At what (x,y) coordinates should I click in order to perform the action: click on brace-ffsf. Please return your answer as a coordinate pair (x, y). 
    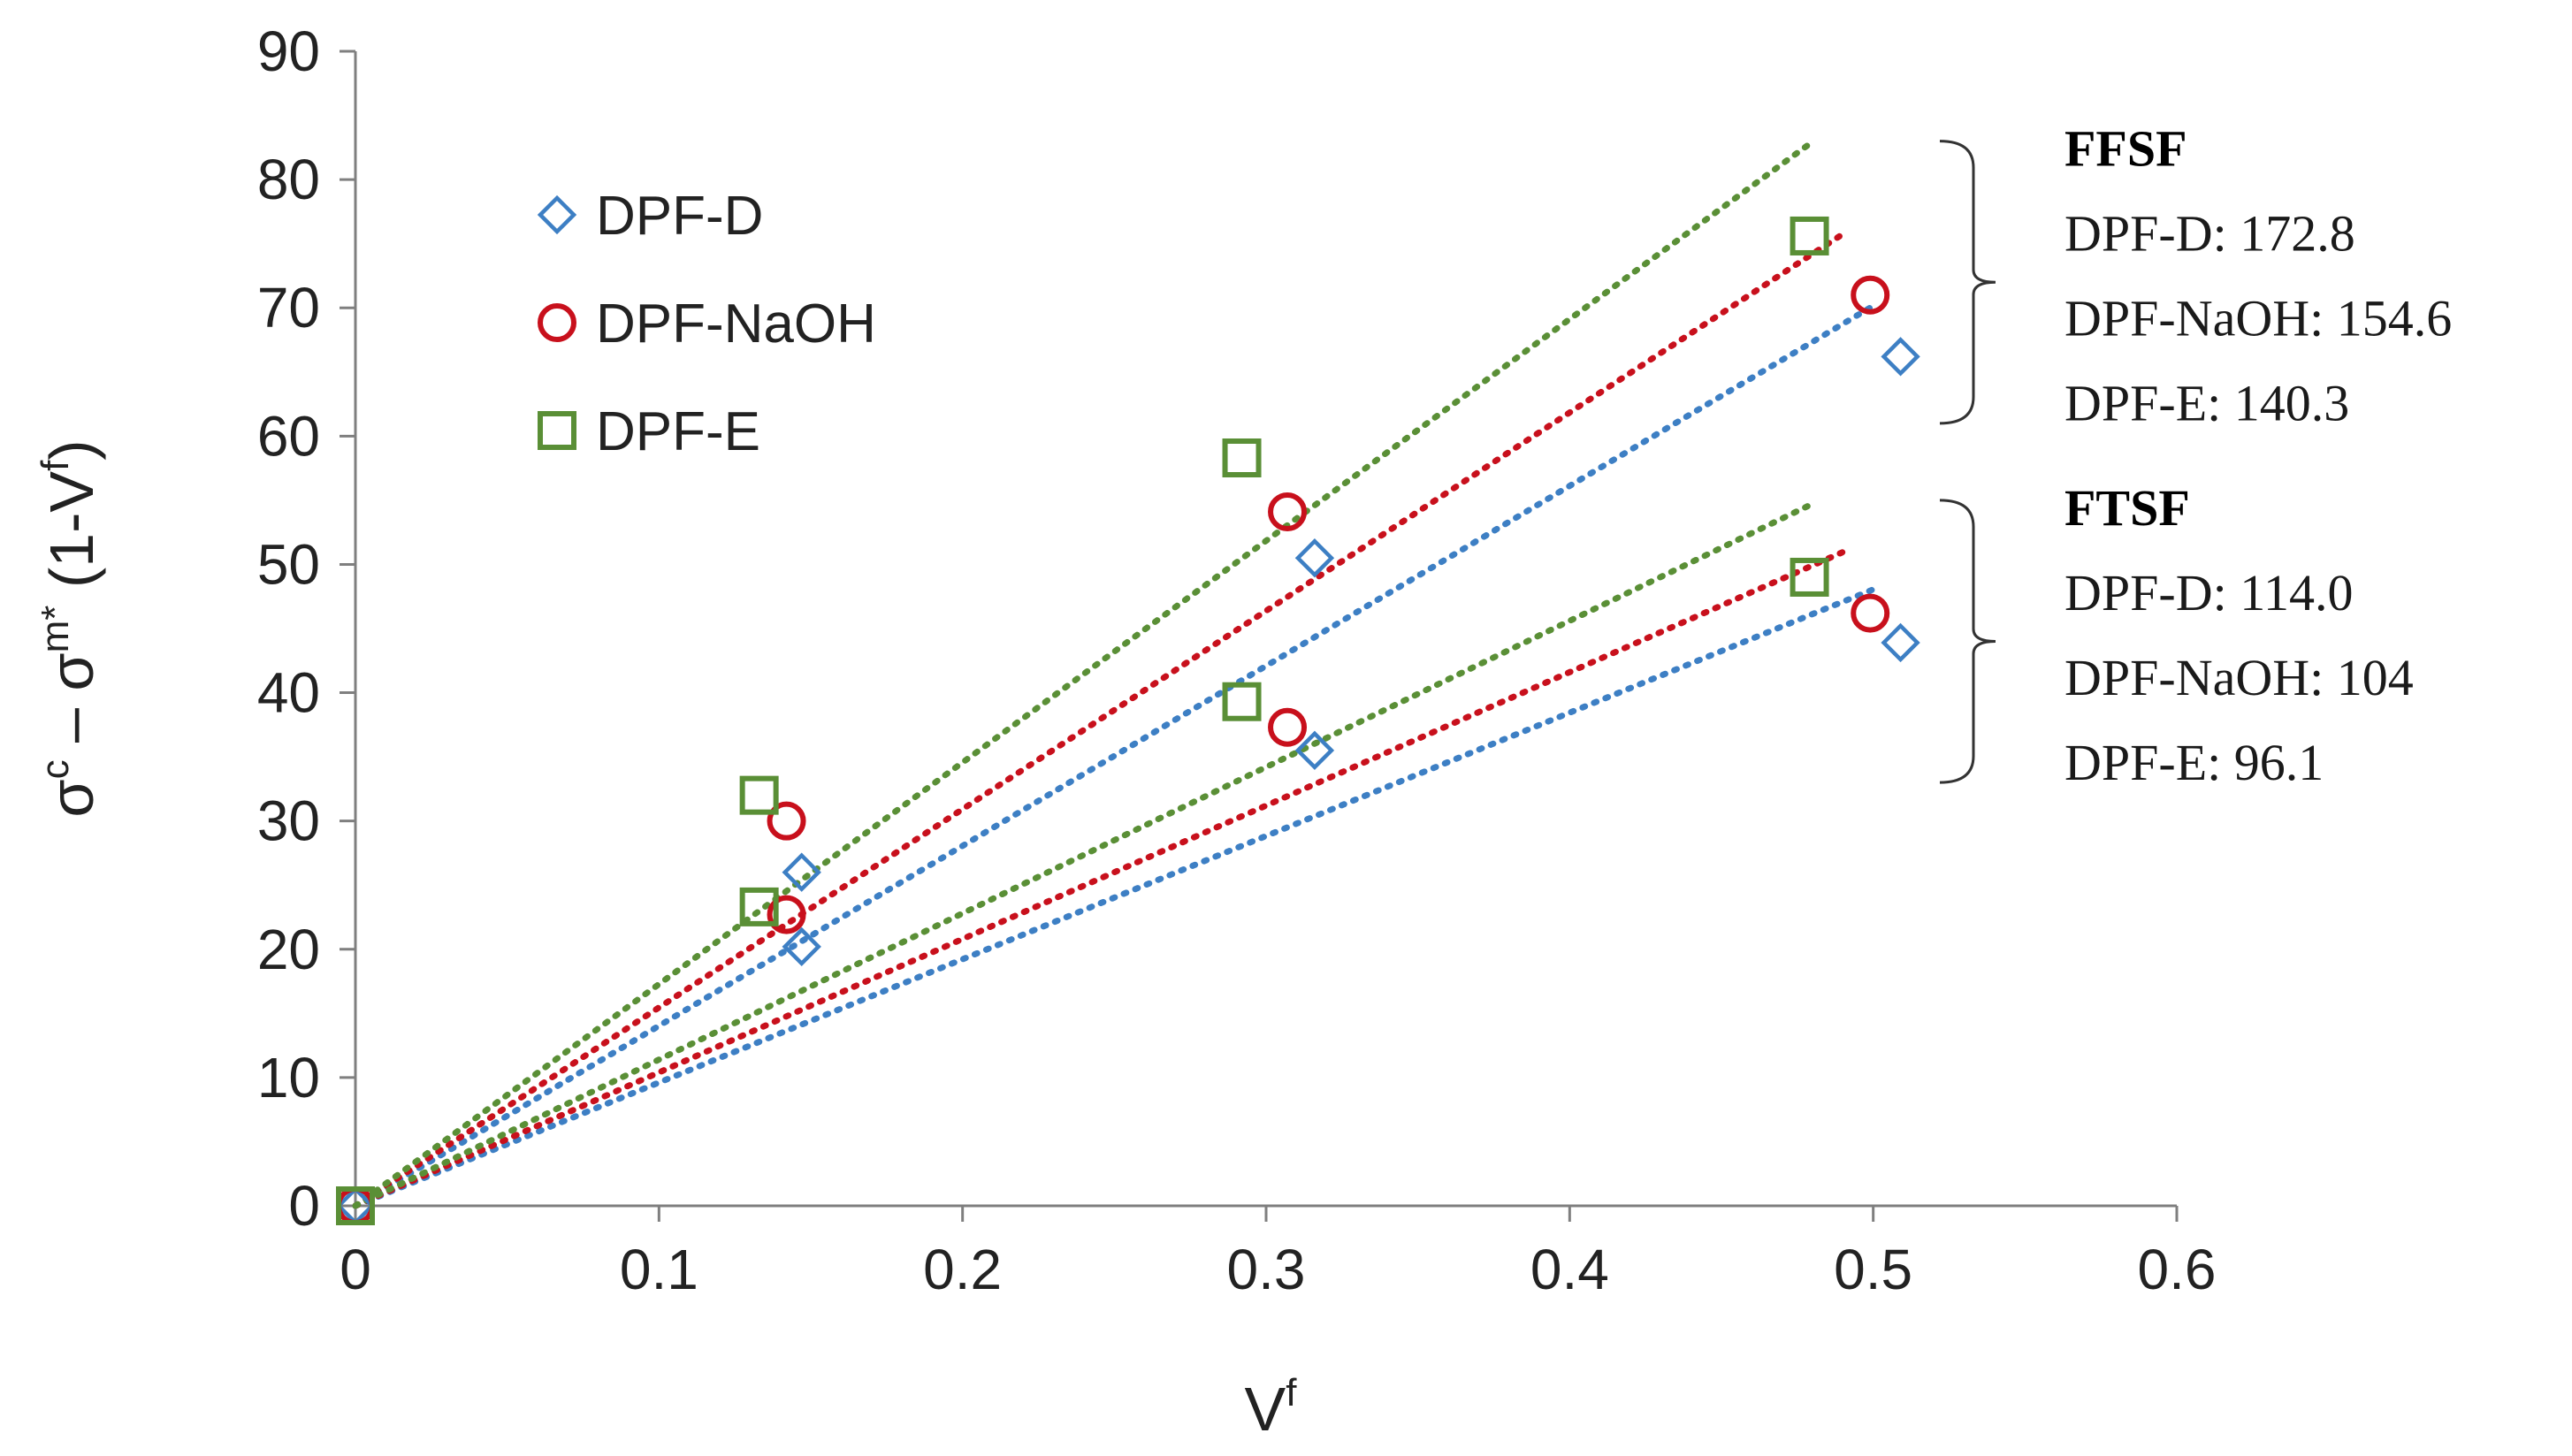
    Looking at the image, I should click on (1968, 282).